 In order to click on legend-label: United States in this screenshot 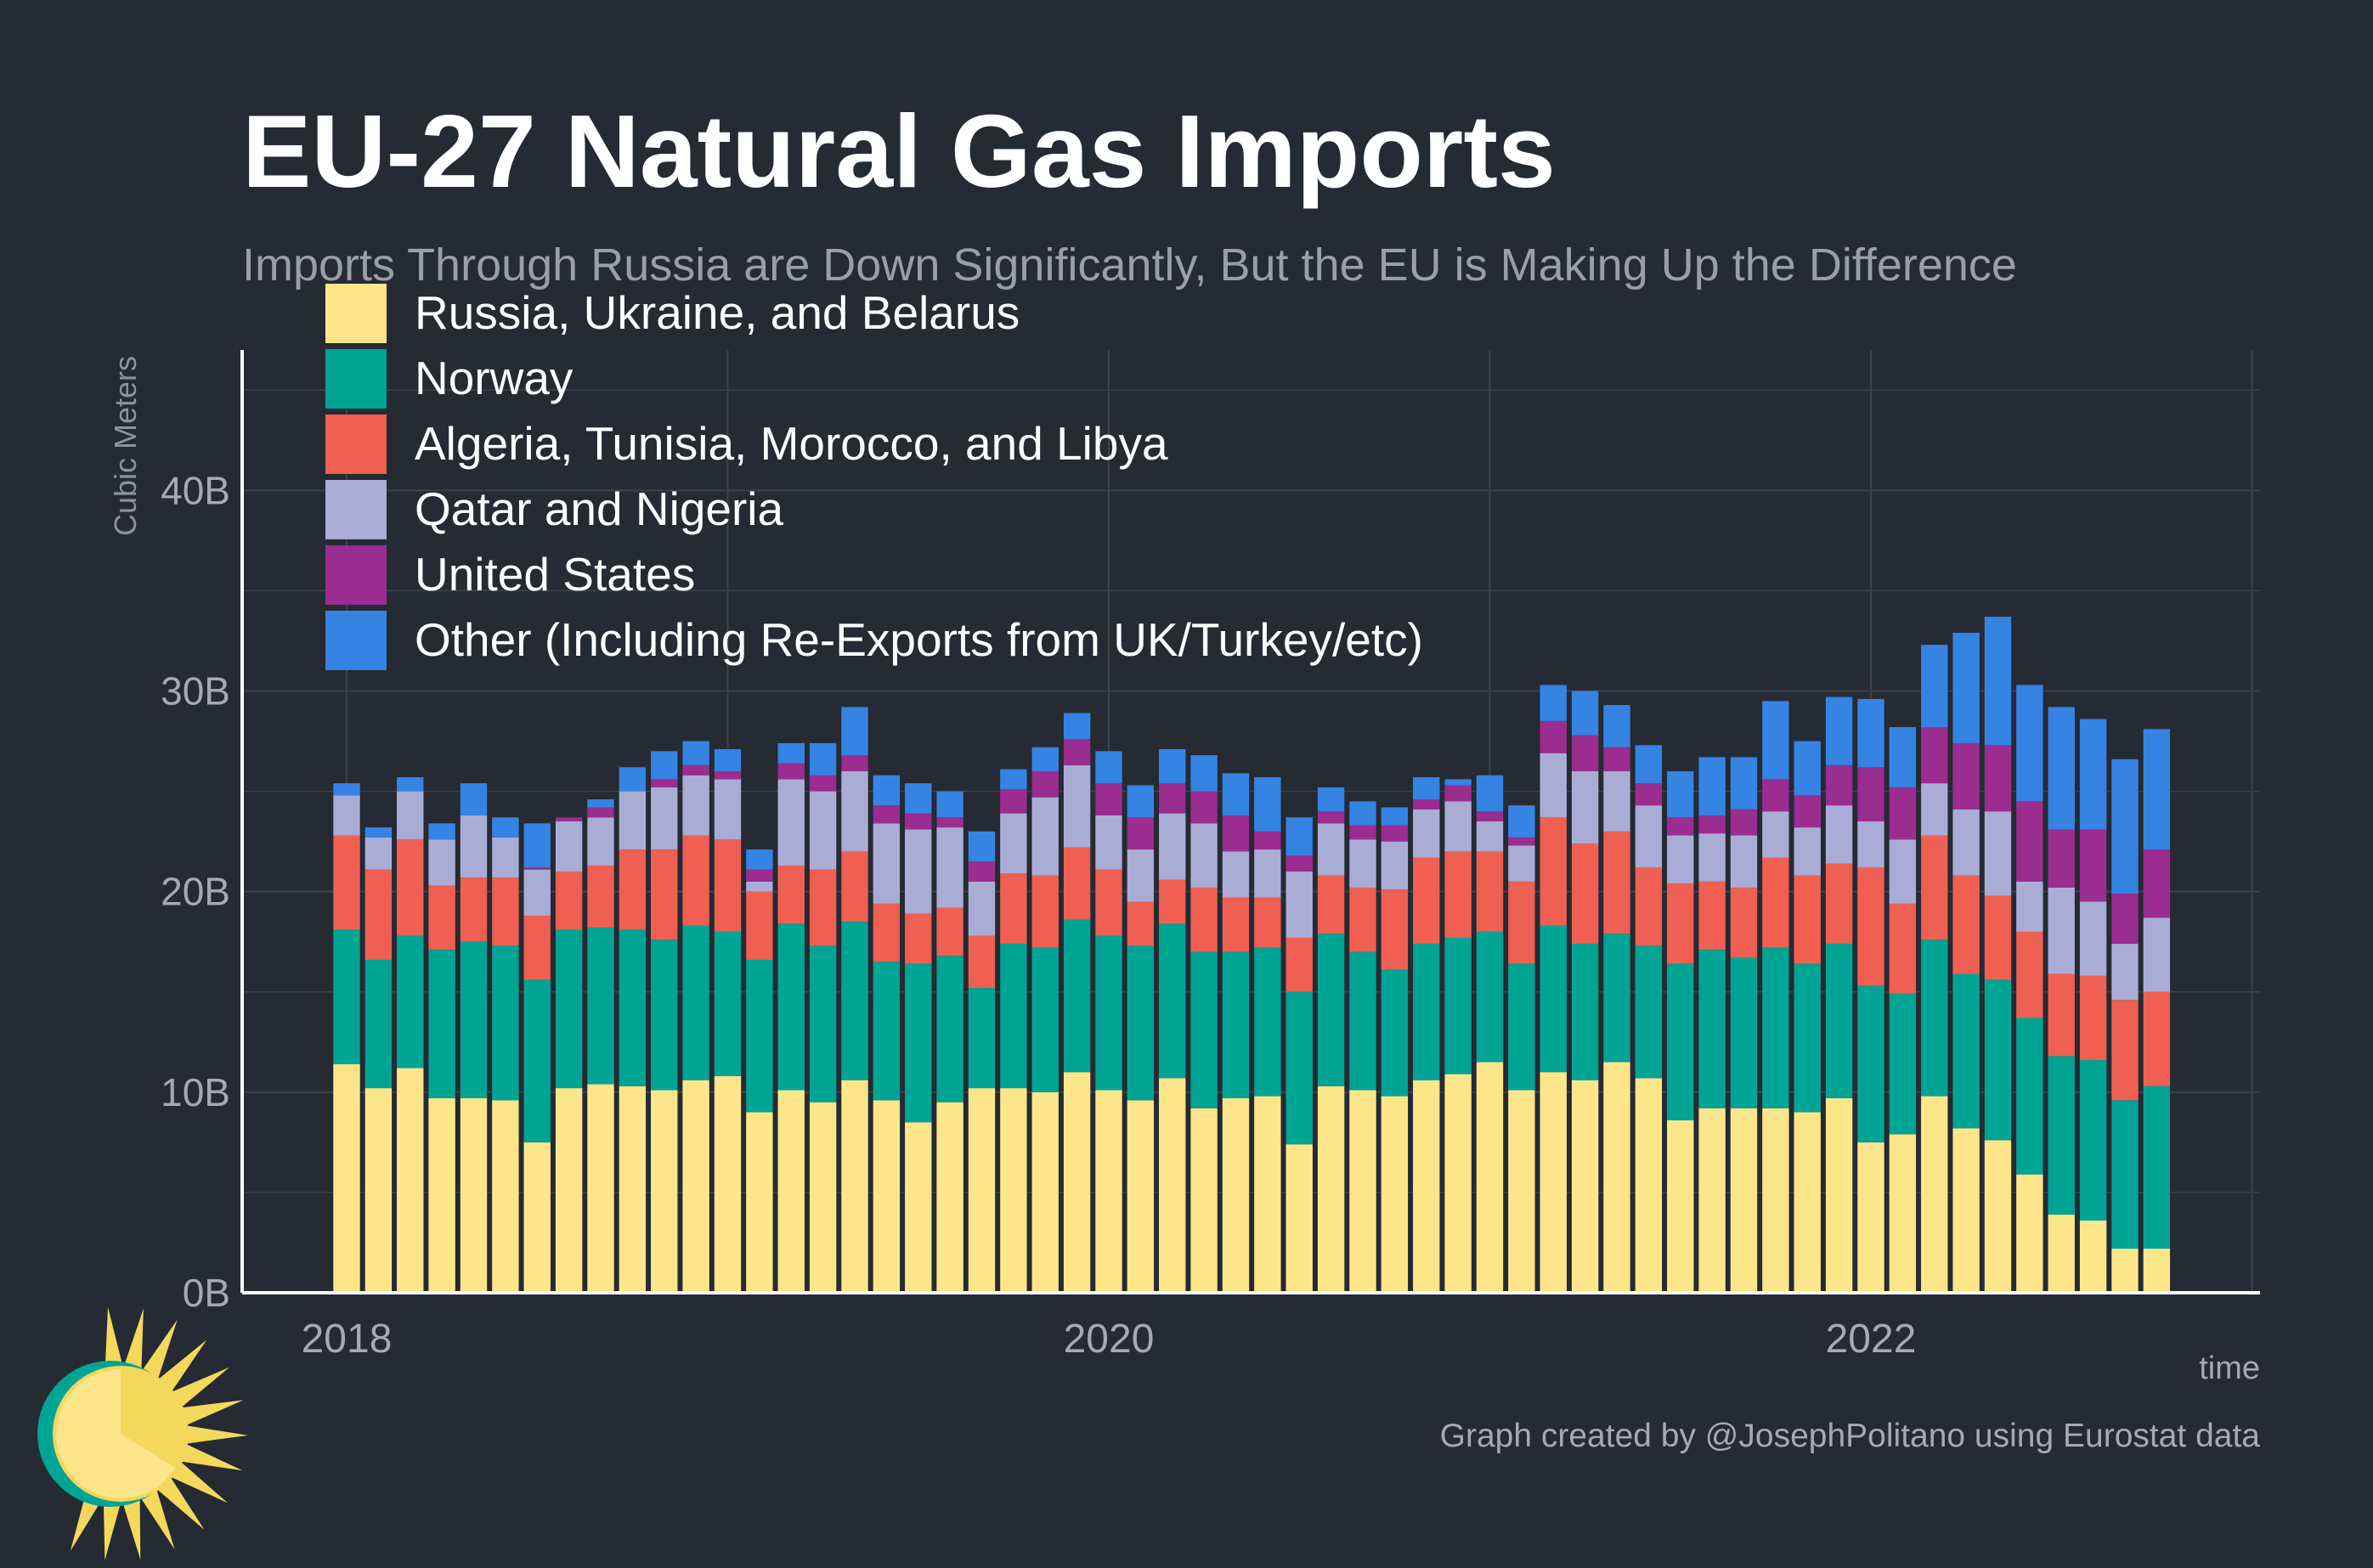, I will do `click(555, 574)`.